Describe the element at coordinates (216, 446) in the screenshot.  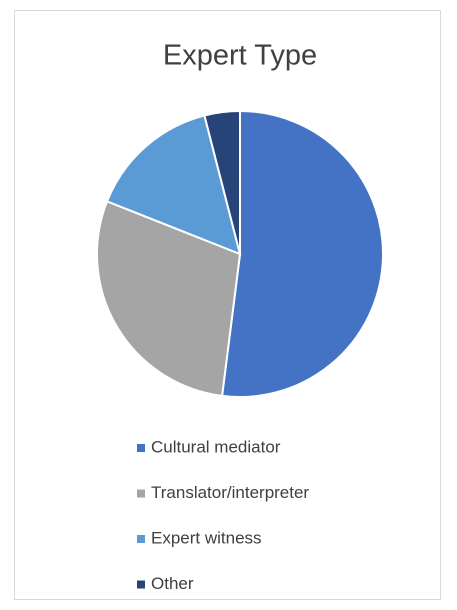
I see `legend-label: Cultural mediator` at that location.